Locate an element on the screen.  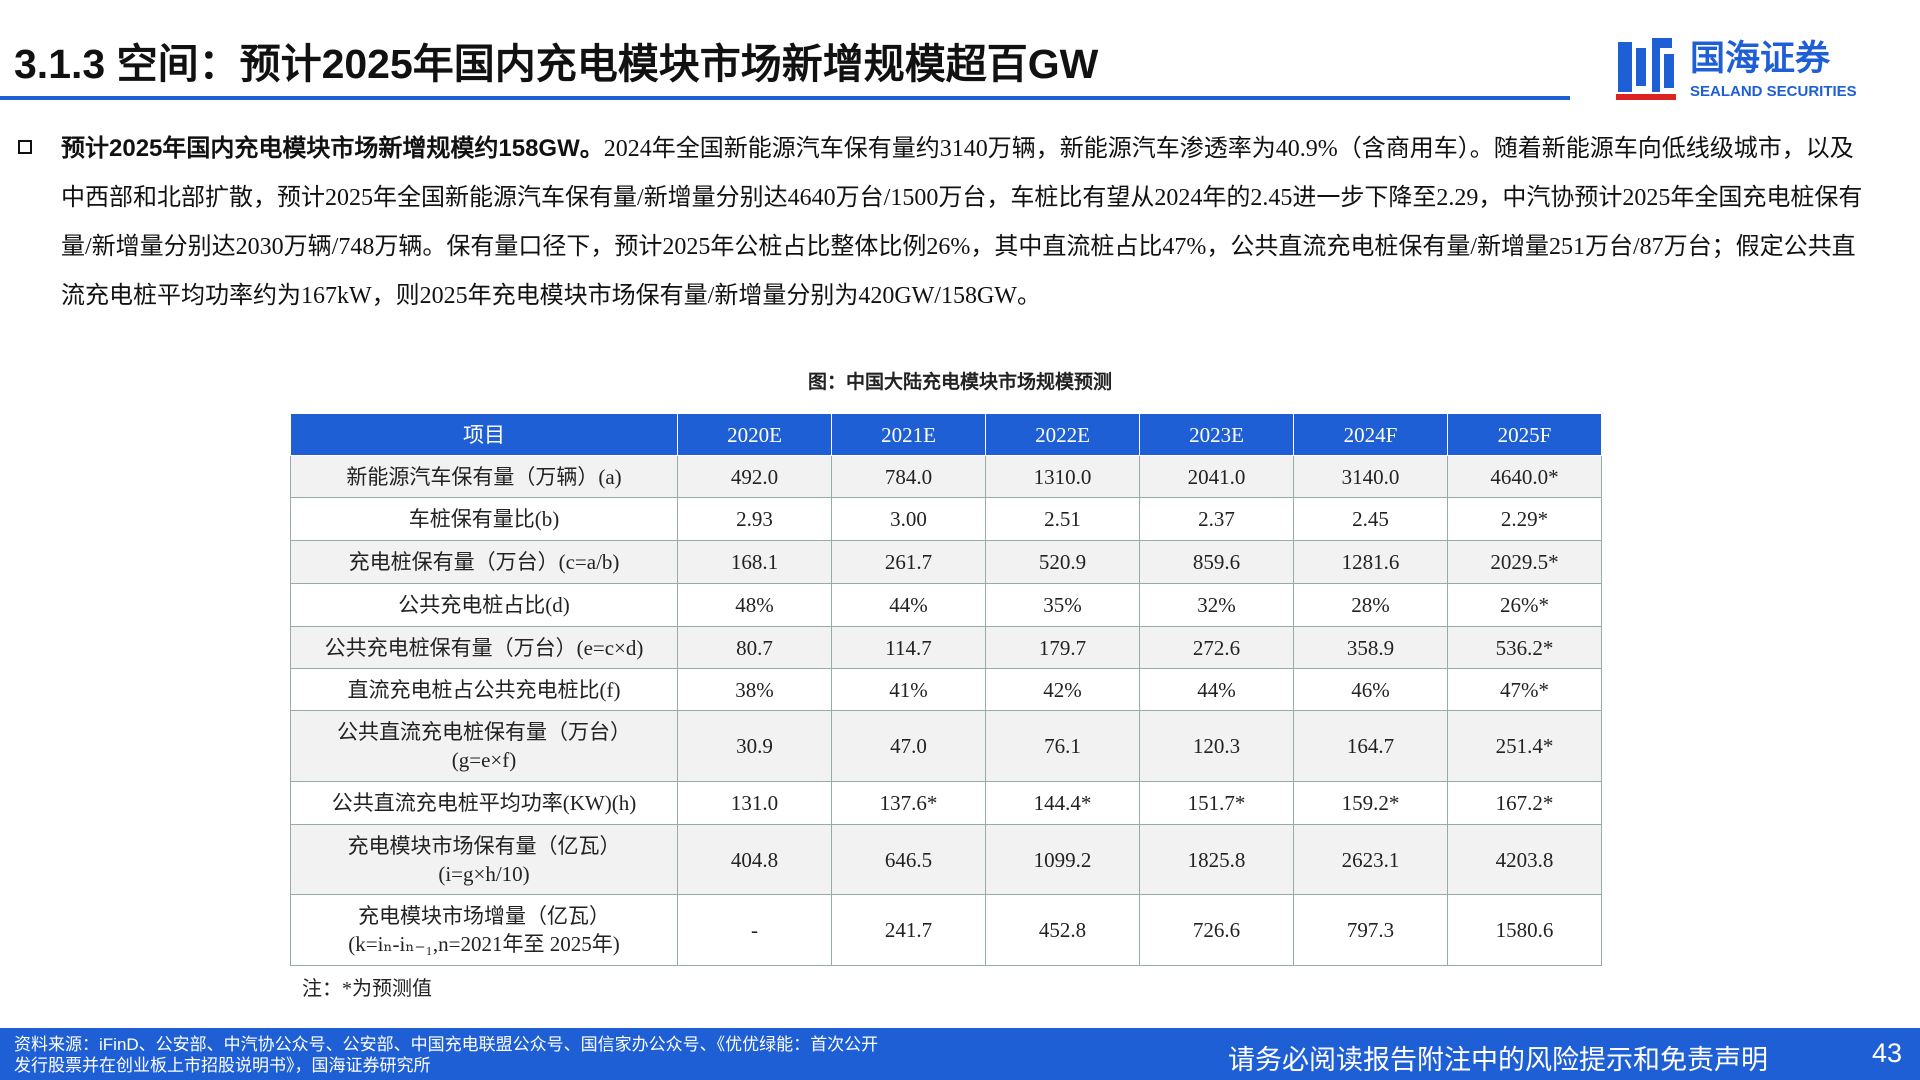
value-cell: 168.1 is located at coordinates (754, 562).